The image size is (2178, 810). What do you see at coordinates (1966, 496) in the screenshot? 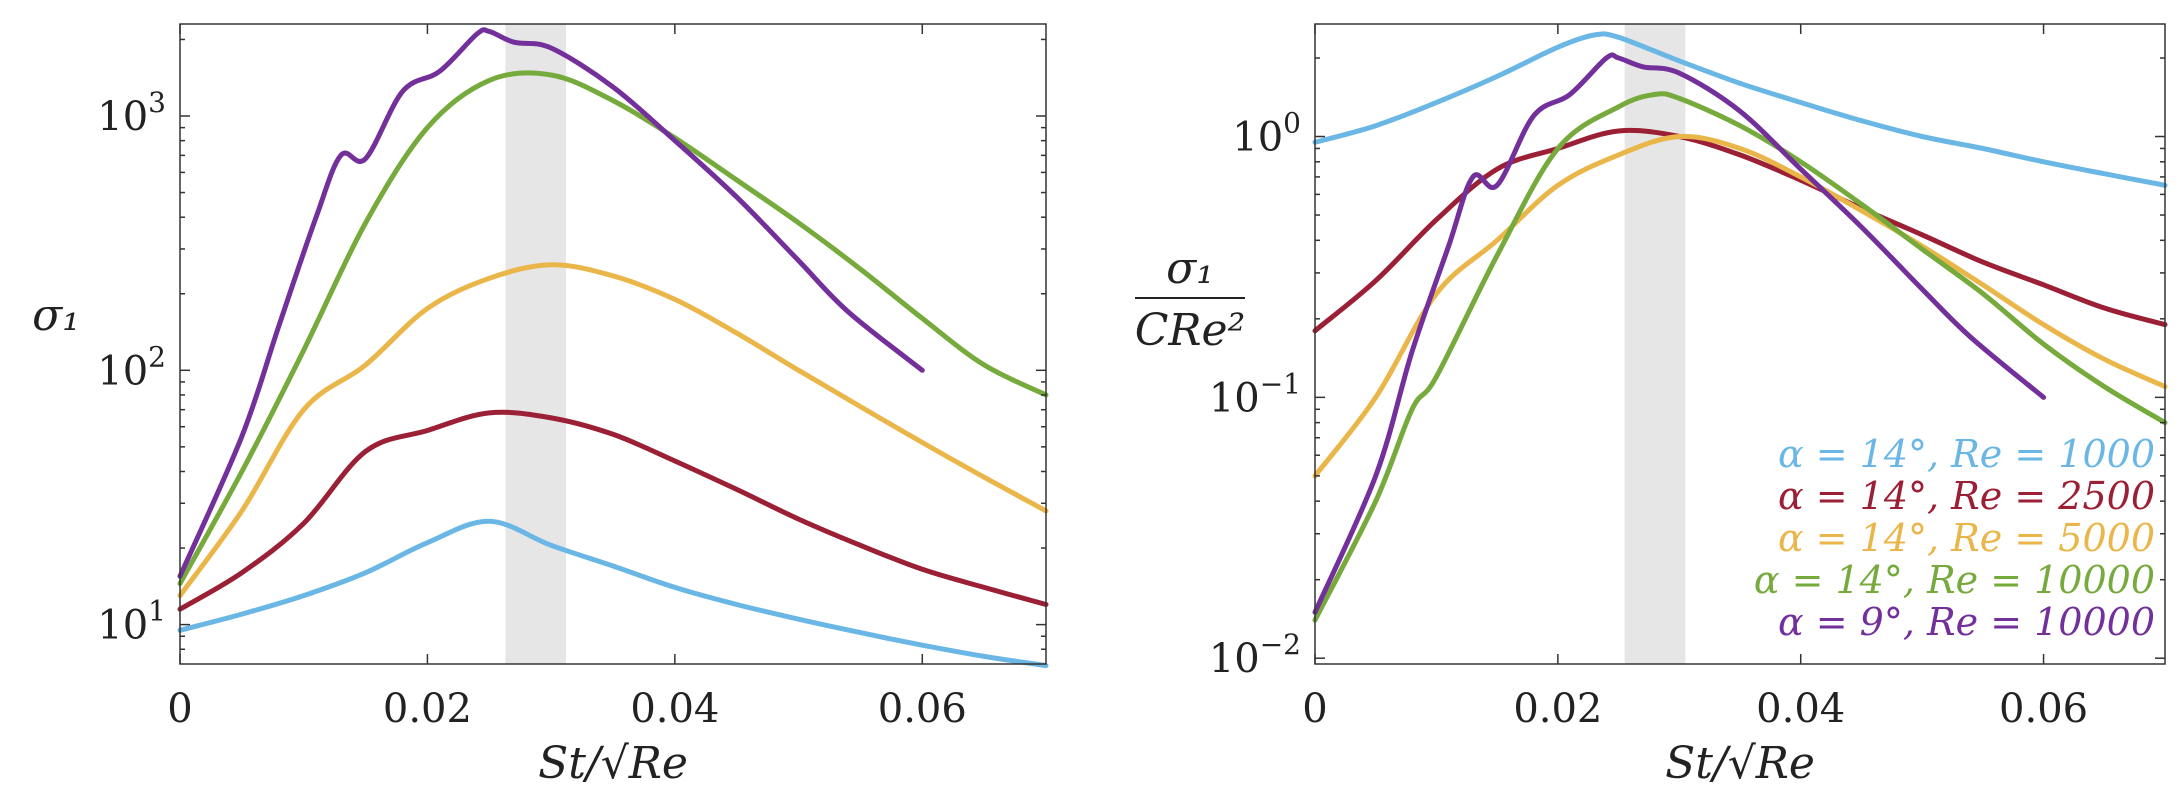
I see `legend-entry-1: α = 14°, Re = 2500` at bounding box center [1966, 496].